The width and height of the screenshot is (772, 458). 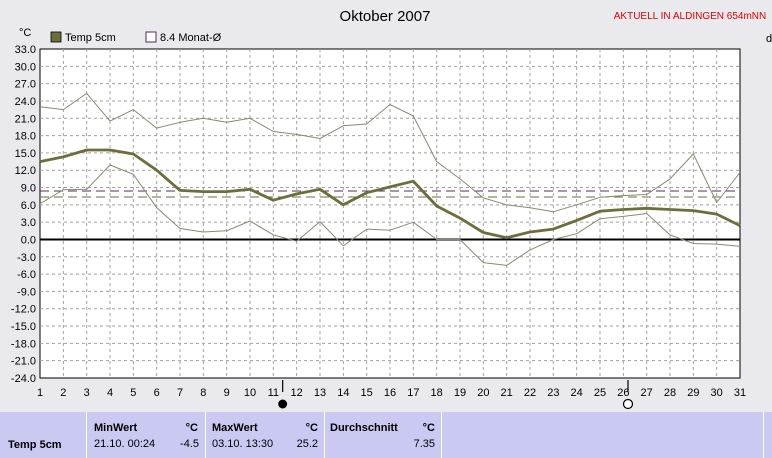 I want to click on stats-empty-cell, so click(x=603, y=435).